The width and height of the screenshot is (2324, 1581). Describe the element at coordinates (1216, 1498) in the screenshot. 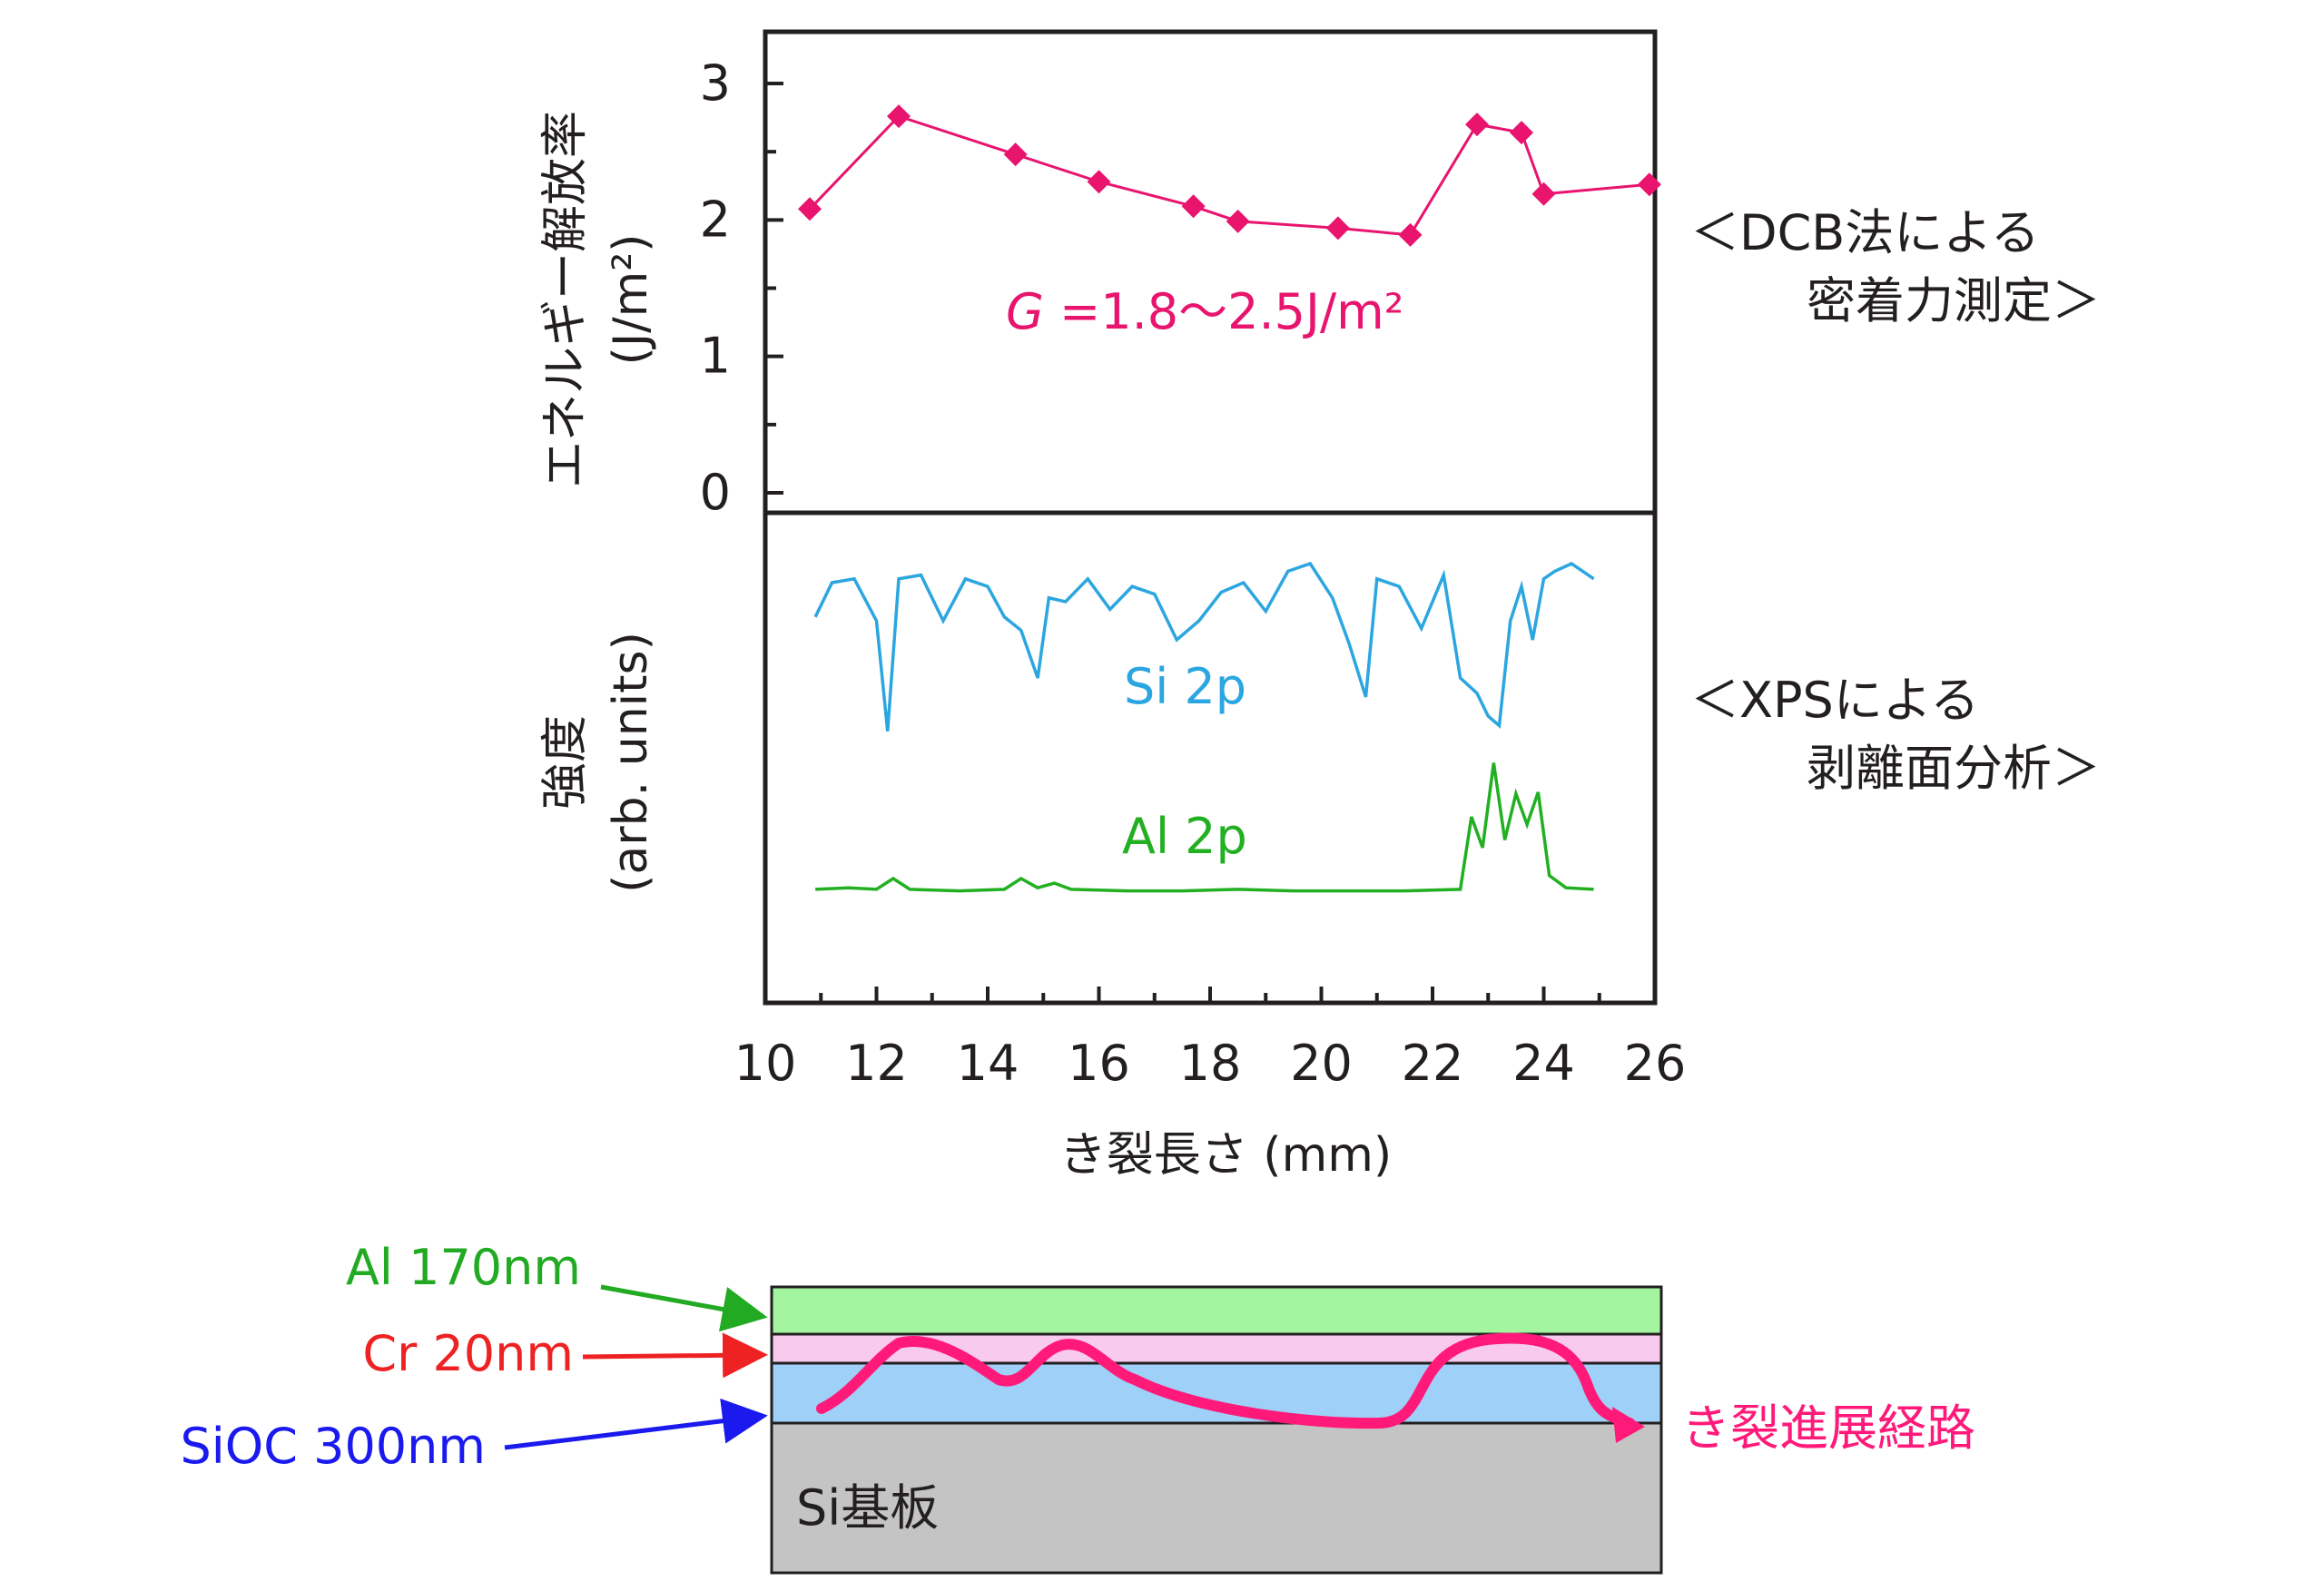

I see `si-substrate` at that location.